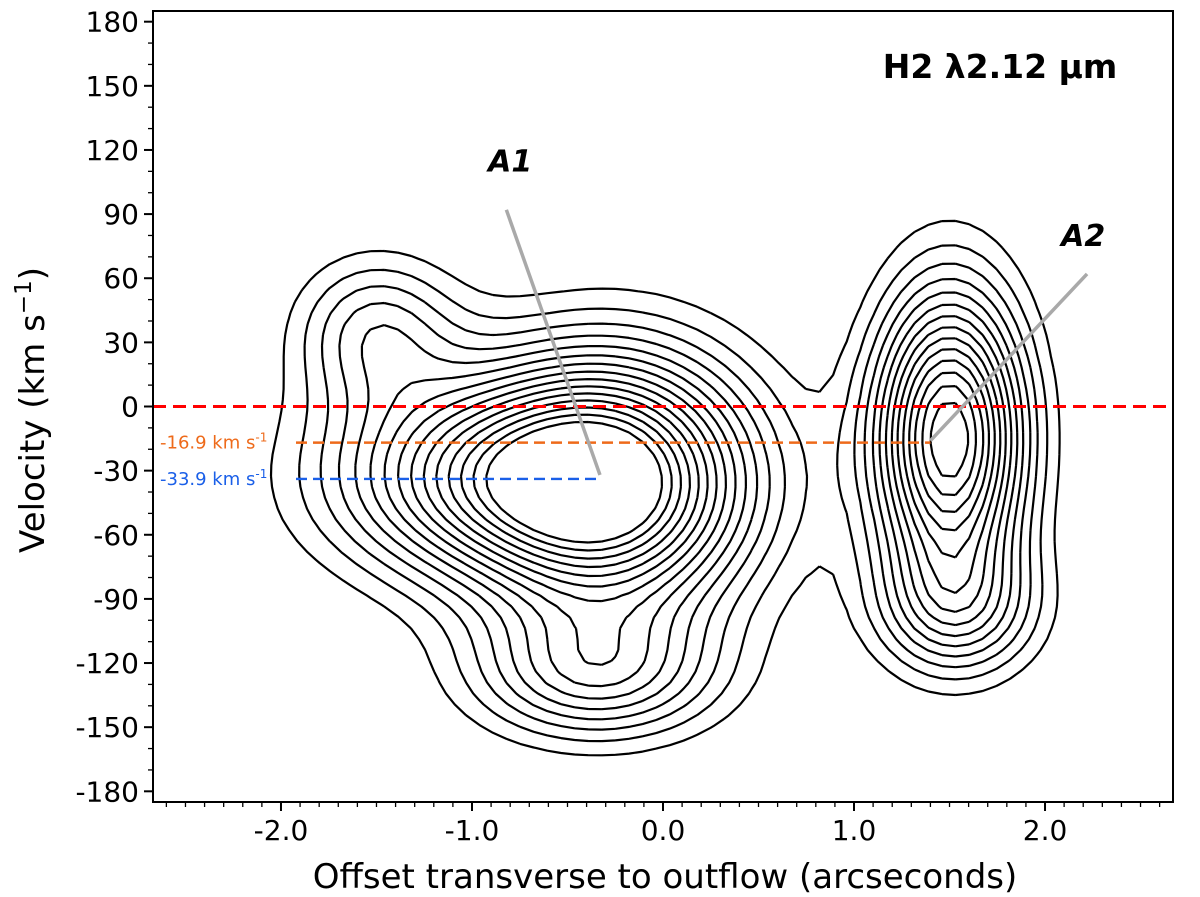  What do you see at coordinates (116, 535) in the screenshot?
I see `y-tick-label: -60` at bounding box center [116, 535].